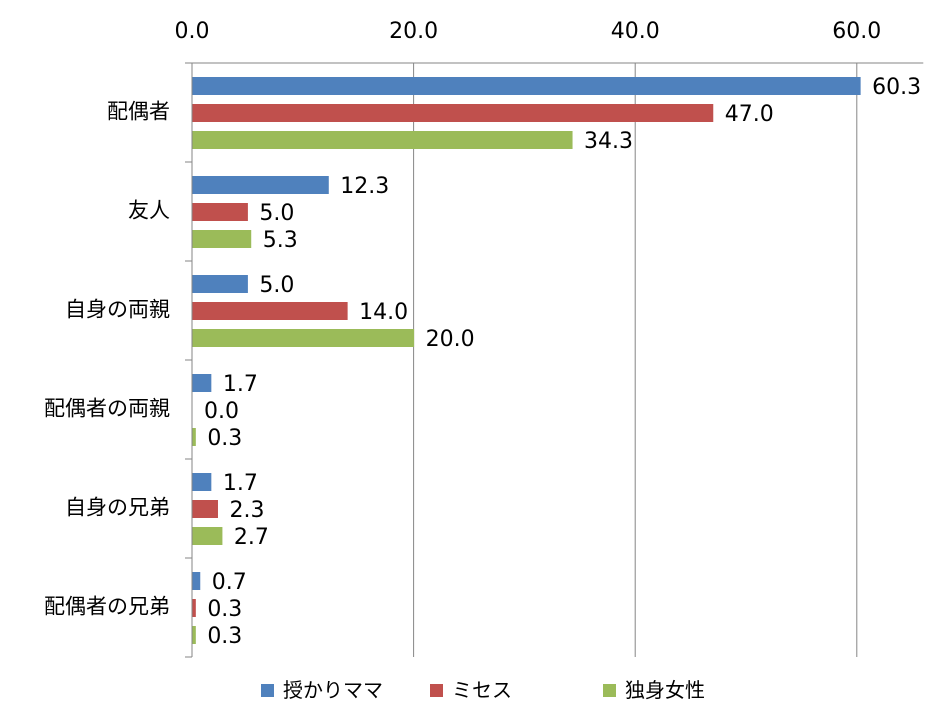 The image size is (940, 720). Describe the element at coordinates (117, 310) in the screenshot. I see `category-label: 自身の両親` at that location.